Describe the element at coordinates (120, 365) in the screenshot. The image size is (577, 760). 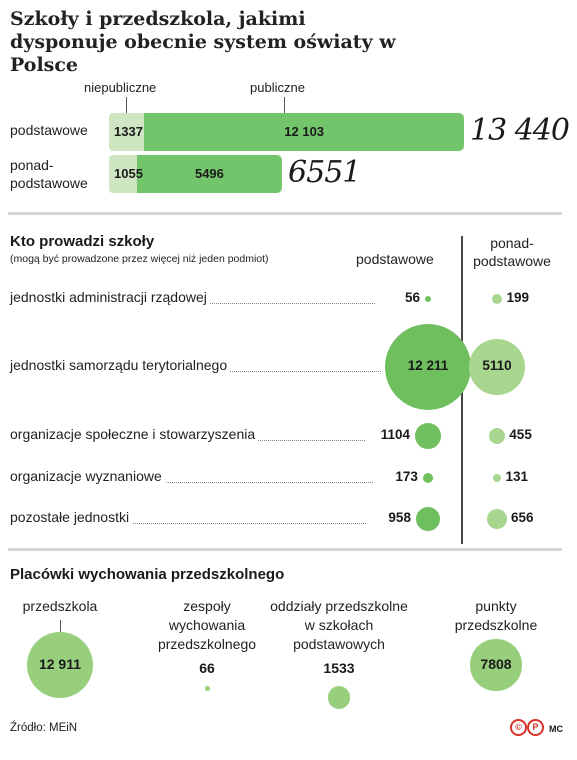
I see `operator-label: jednostki samorządu terytorialnego` at that location.